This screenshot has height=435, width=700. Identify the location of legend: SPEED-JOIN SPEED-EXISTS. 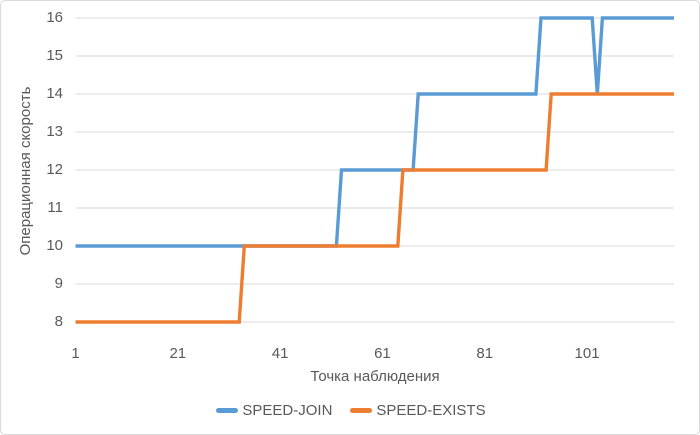
(350, 410).